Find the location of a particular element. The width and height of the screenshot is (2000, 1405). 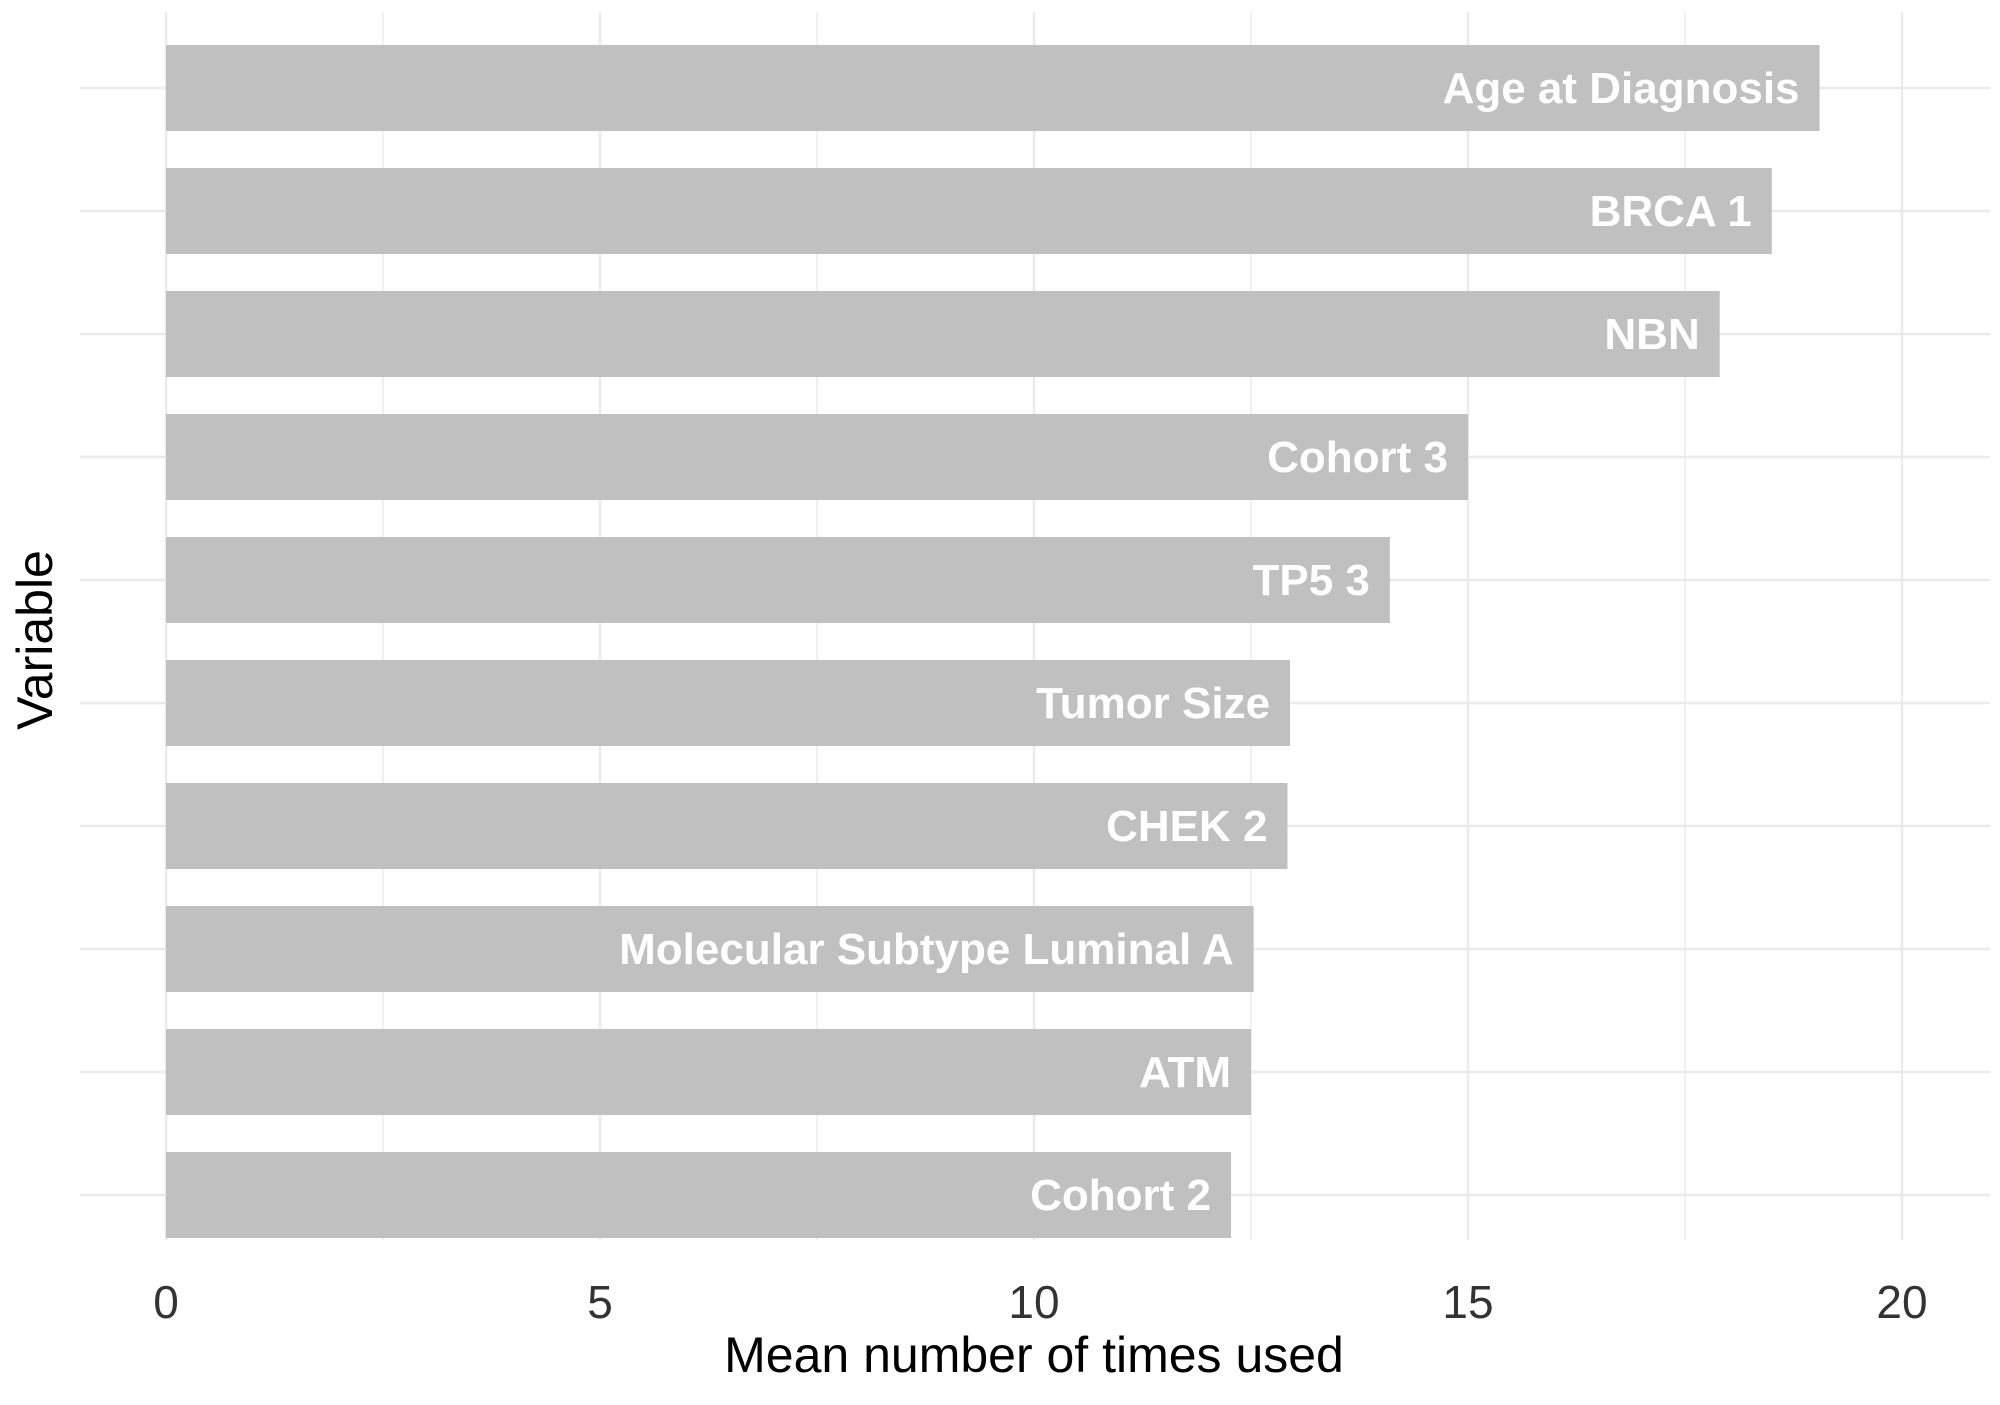

bar-label: BRCA 1 is located at coordinates (1671, 211).